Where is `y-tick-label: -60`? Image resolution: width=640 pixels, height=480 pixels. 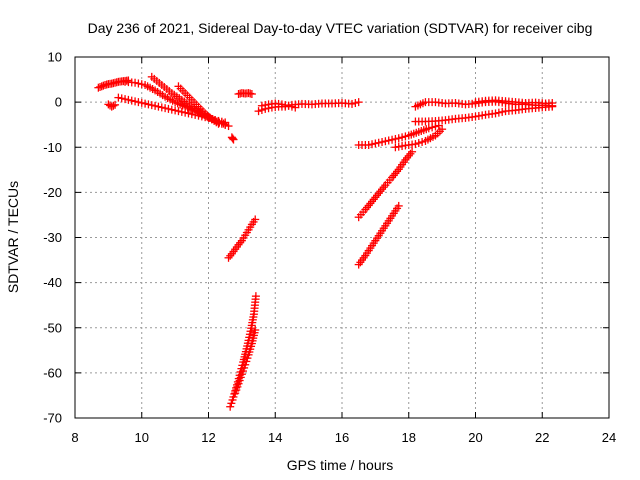
y-tick-label: -60 is located at coordinates (52, 372).